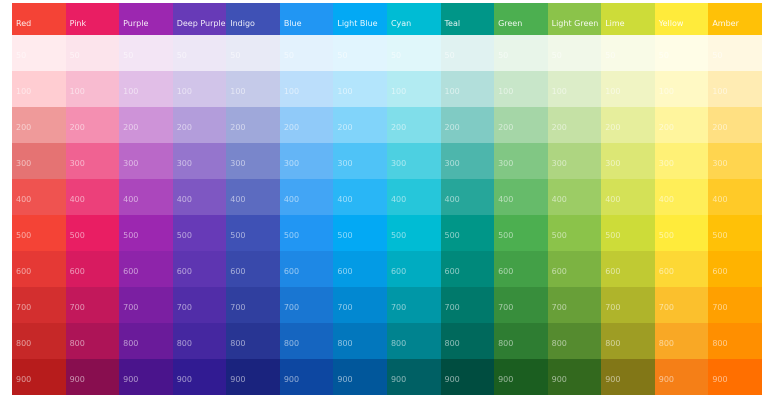 This screenshot has height=406, width=771. Describe the element at coordinates (574, 53) in the screenshot. I see `color-swatch-light-green-50: 50` at that location.